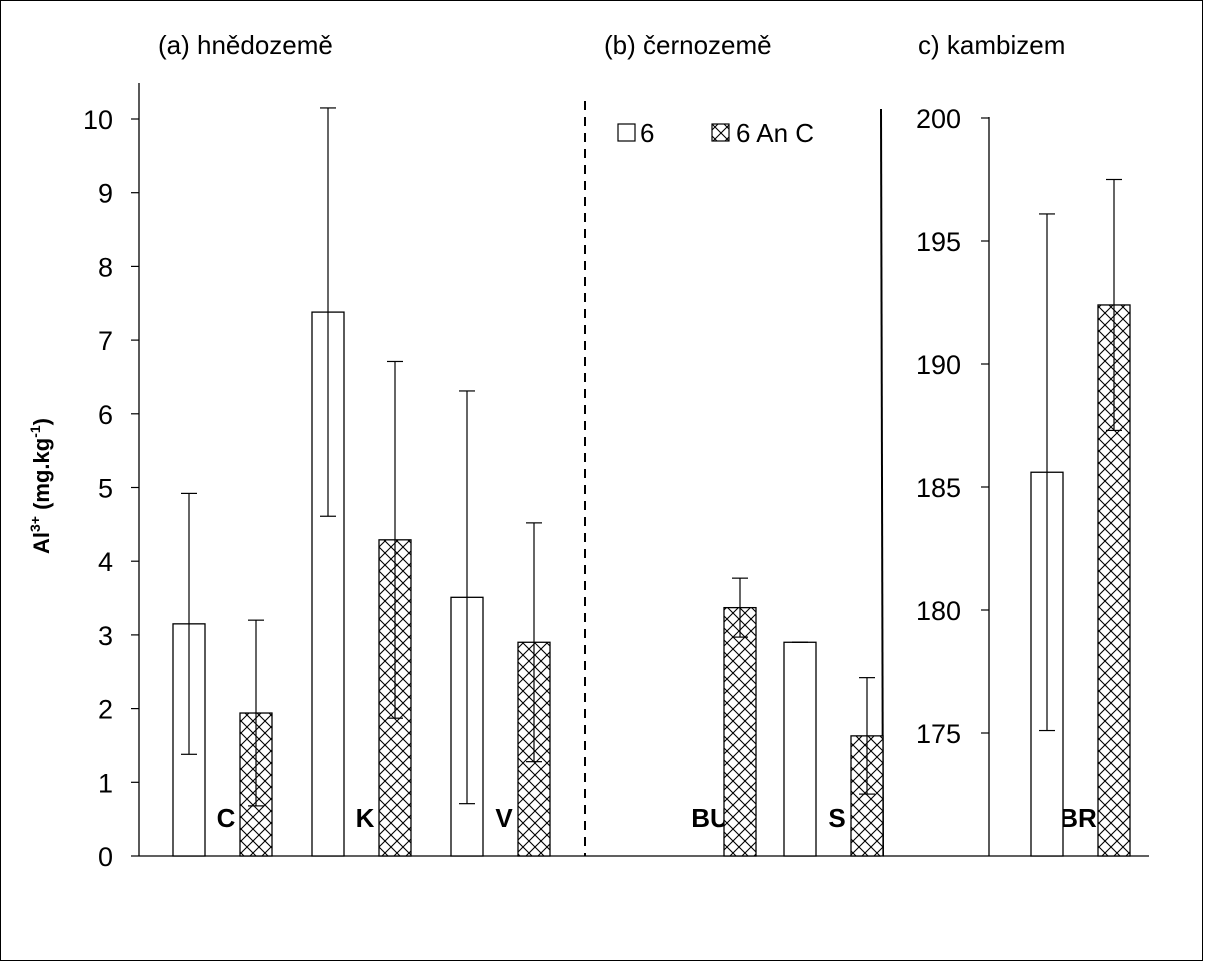 The width and height of the screenshot is (1205, 964). What do you see at coordinates (720, 132) in the screenshot?
I see `legend-swatch-6-an-c` at bounding box center [720, 132].